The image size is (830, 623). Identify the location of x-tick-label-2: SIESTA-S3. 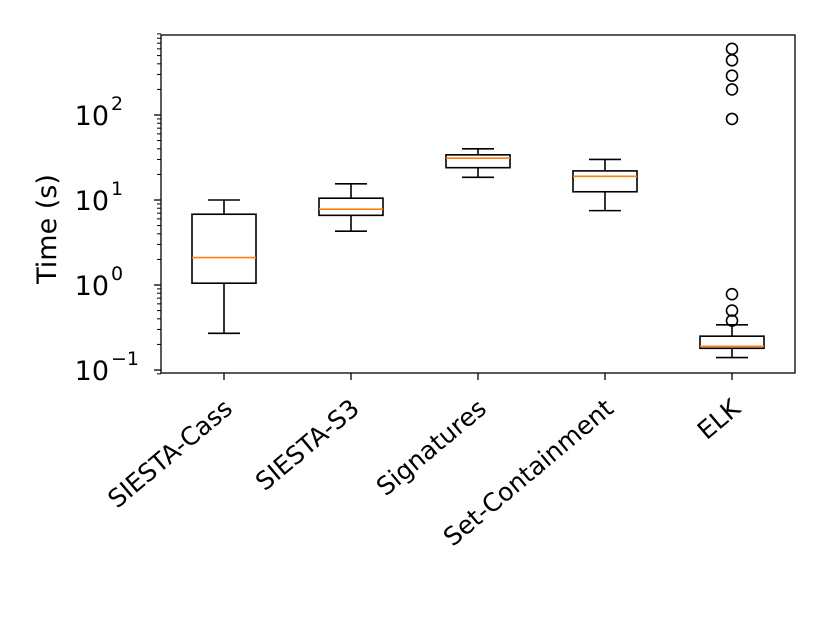
(307, 444).